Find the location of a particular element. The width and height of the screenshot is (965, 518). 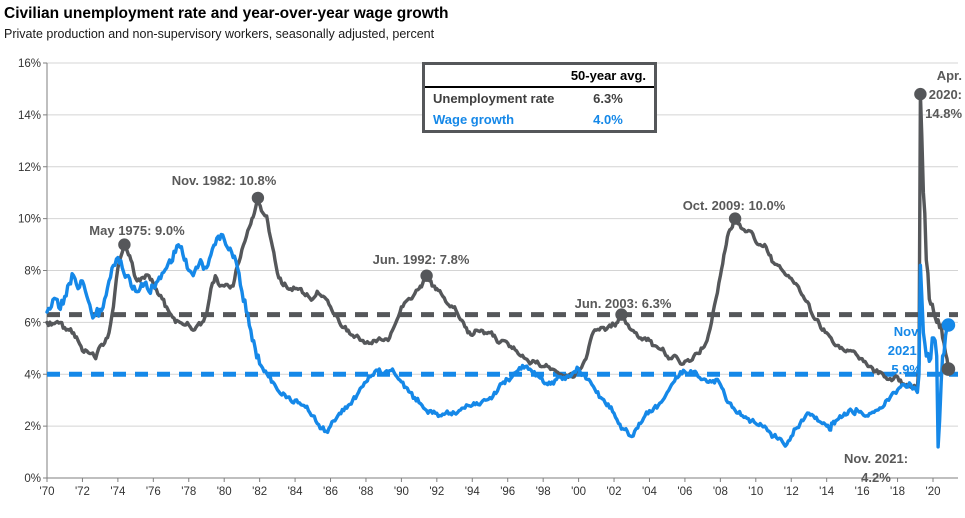

x-tick-label: '74 is located at coordinates (118, 492).